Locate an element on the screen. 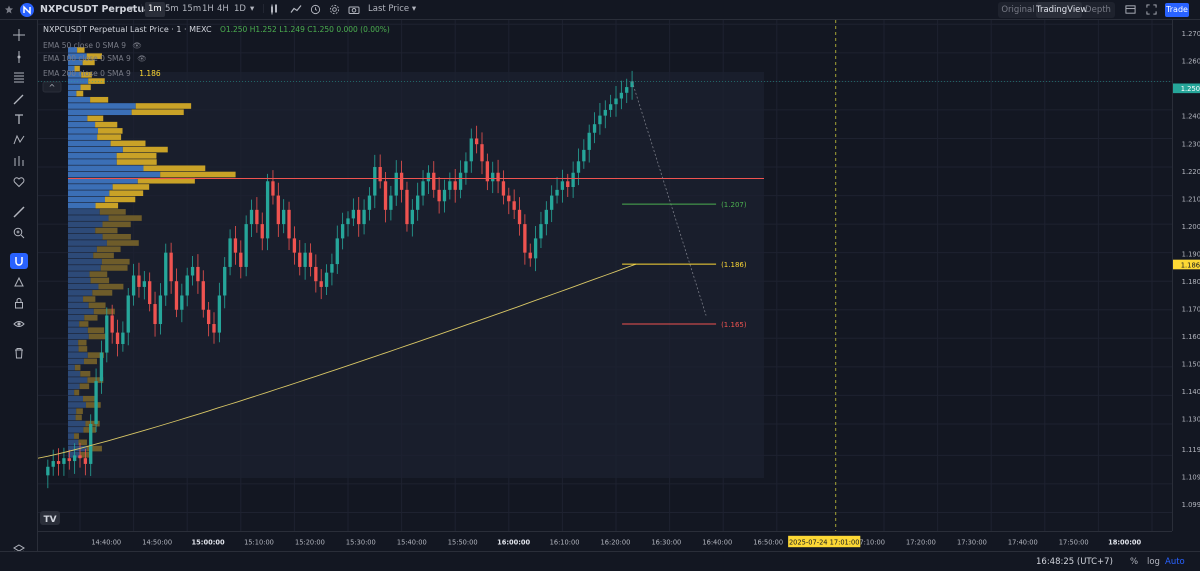 The height and width of the screenshot is (571, 1200). trash-icon is located at coordinates (19, 353).